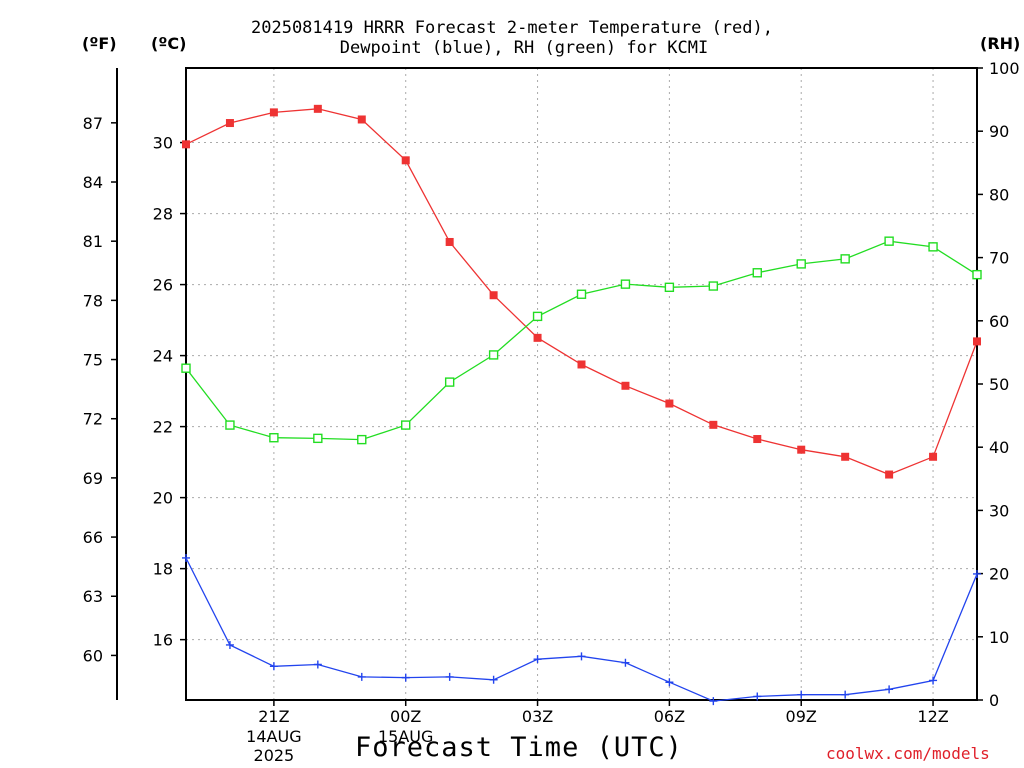 The height and width of the screenshot is (768, 1024). What do you see at coordinates (994, 700) in the screenshot?
I see `rh-tick-label: 0` at bounding box center [994, 700].